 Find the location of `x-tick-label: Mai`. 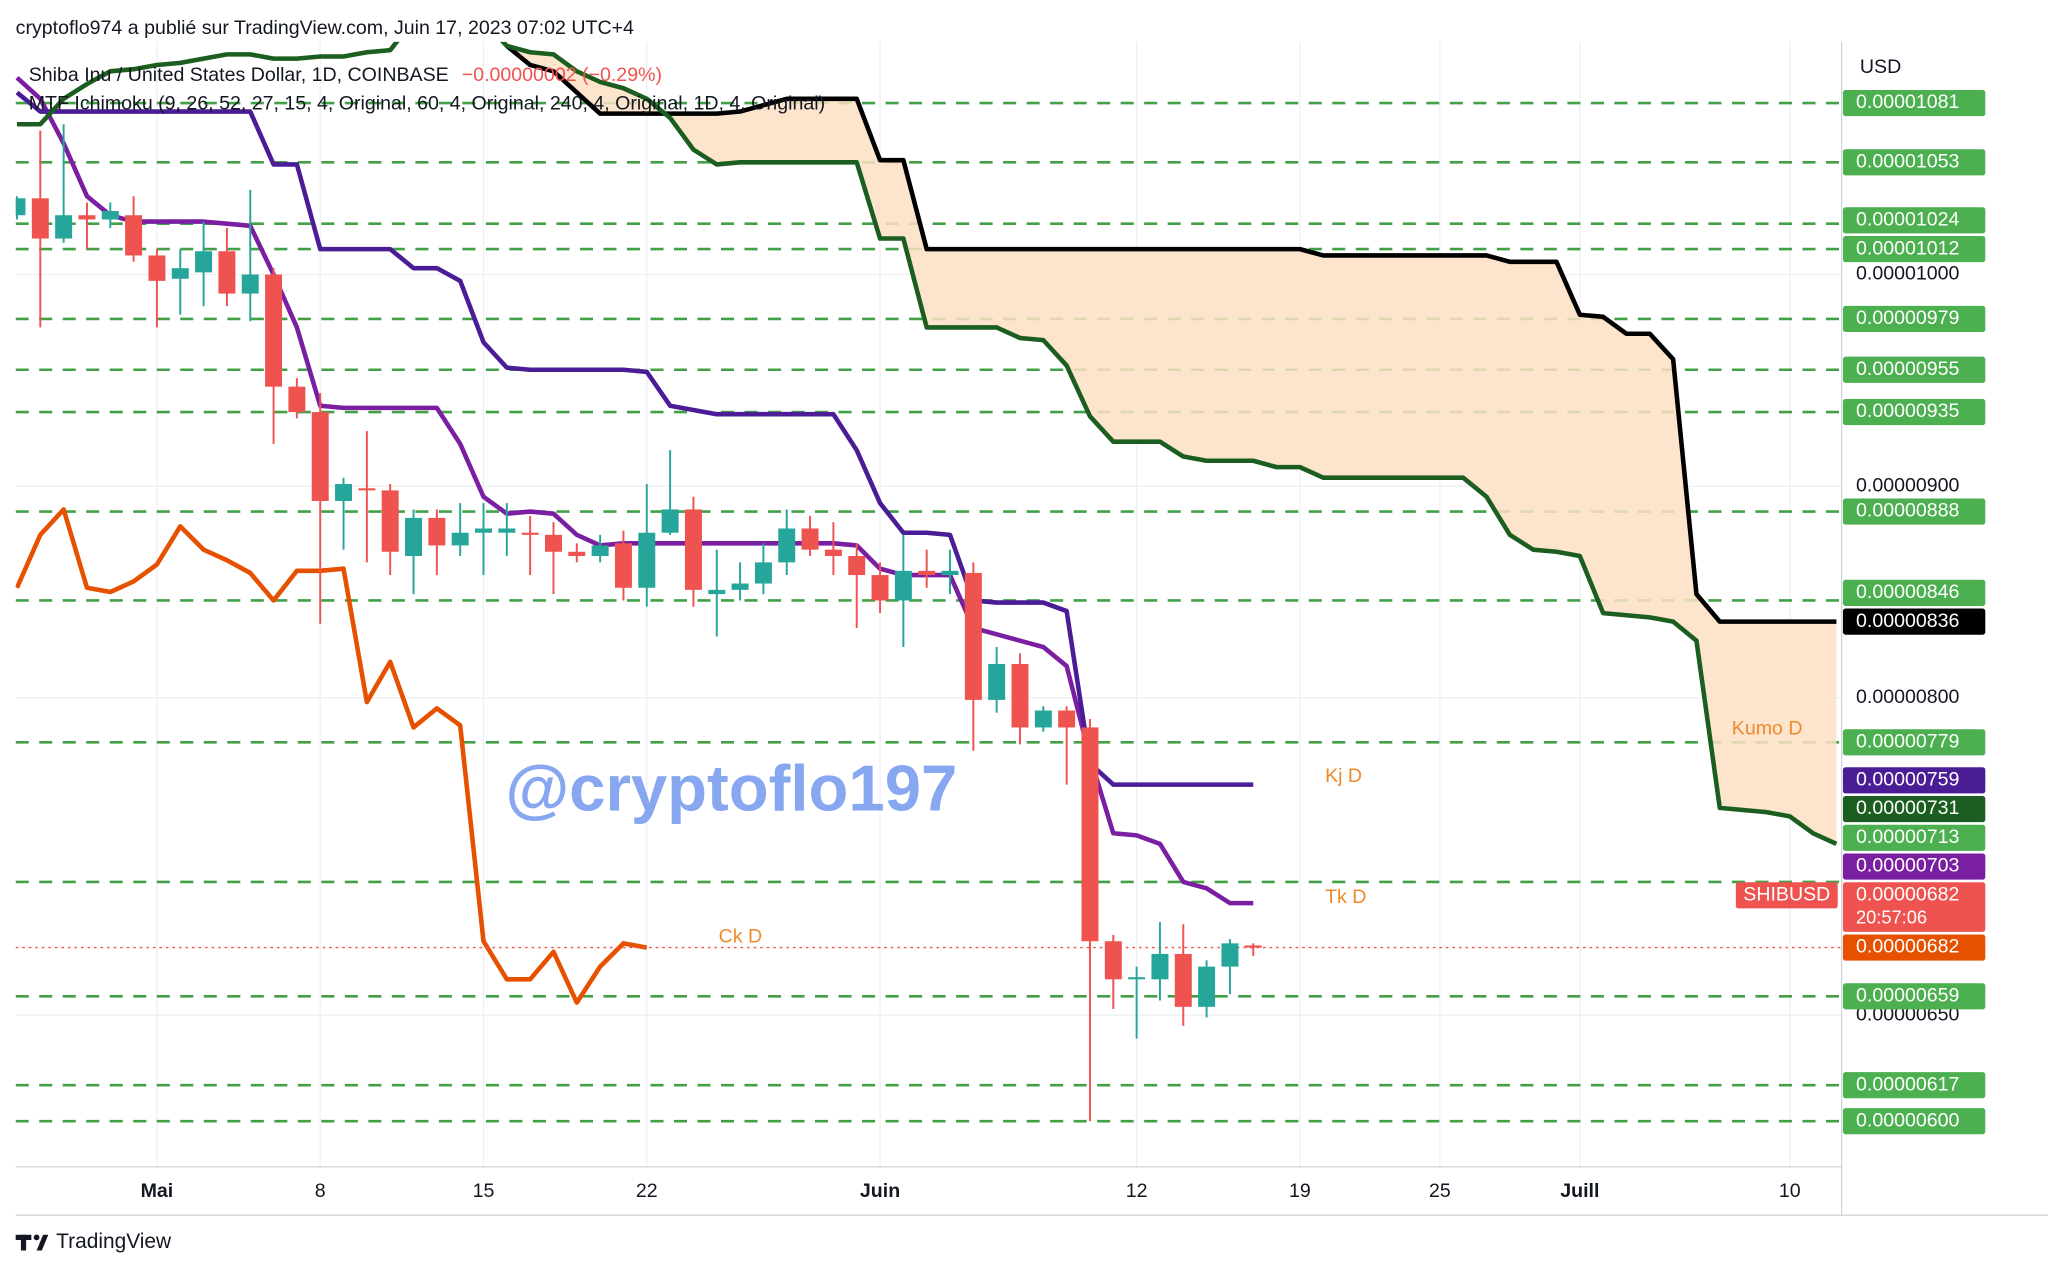

x-tick-label: Mai is located at coordinates (157, 1191).